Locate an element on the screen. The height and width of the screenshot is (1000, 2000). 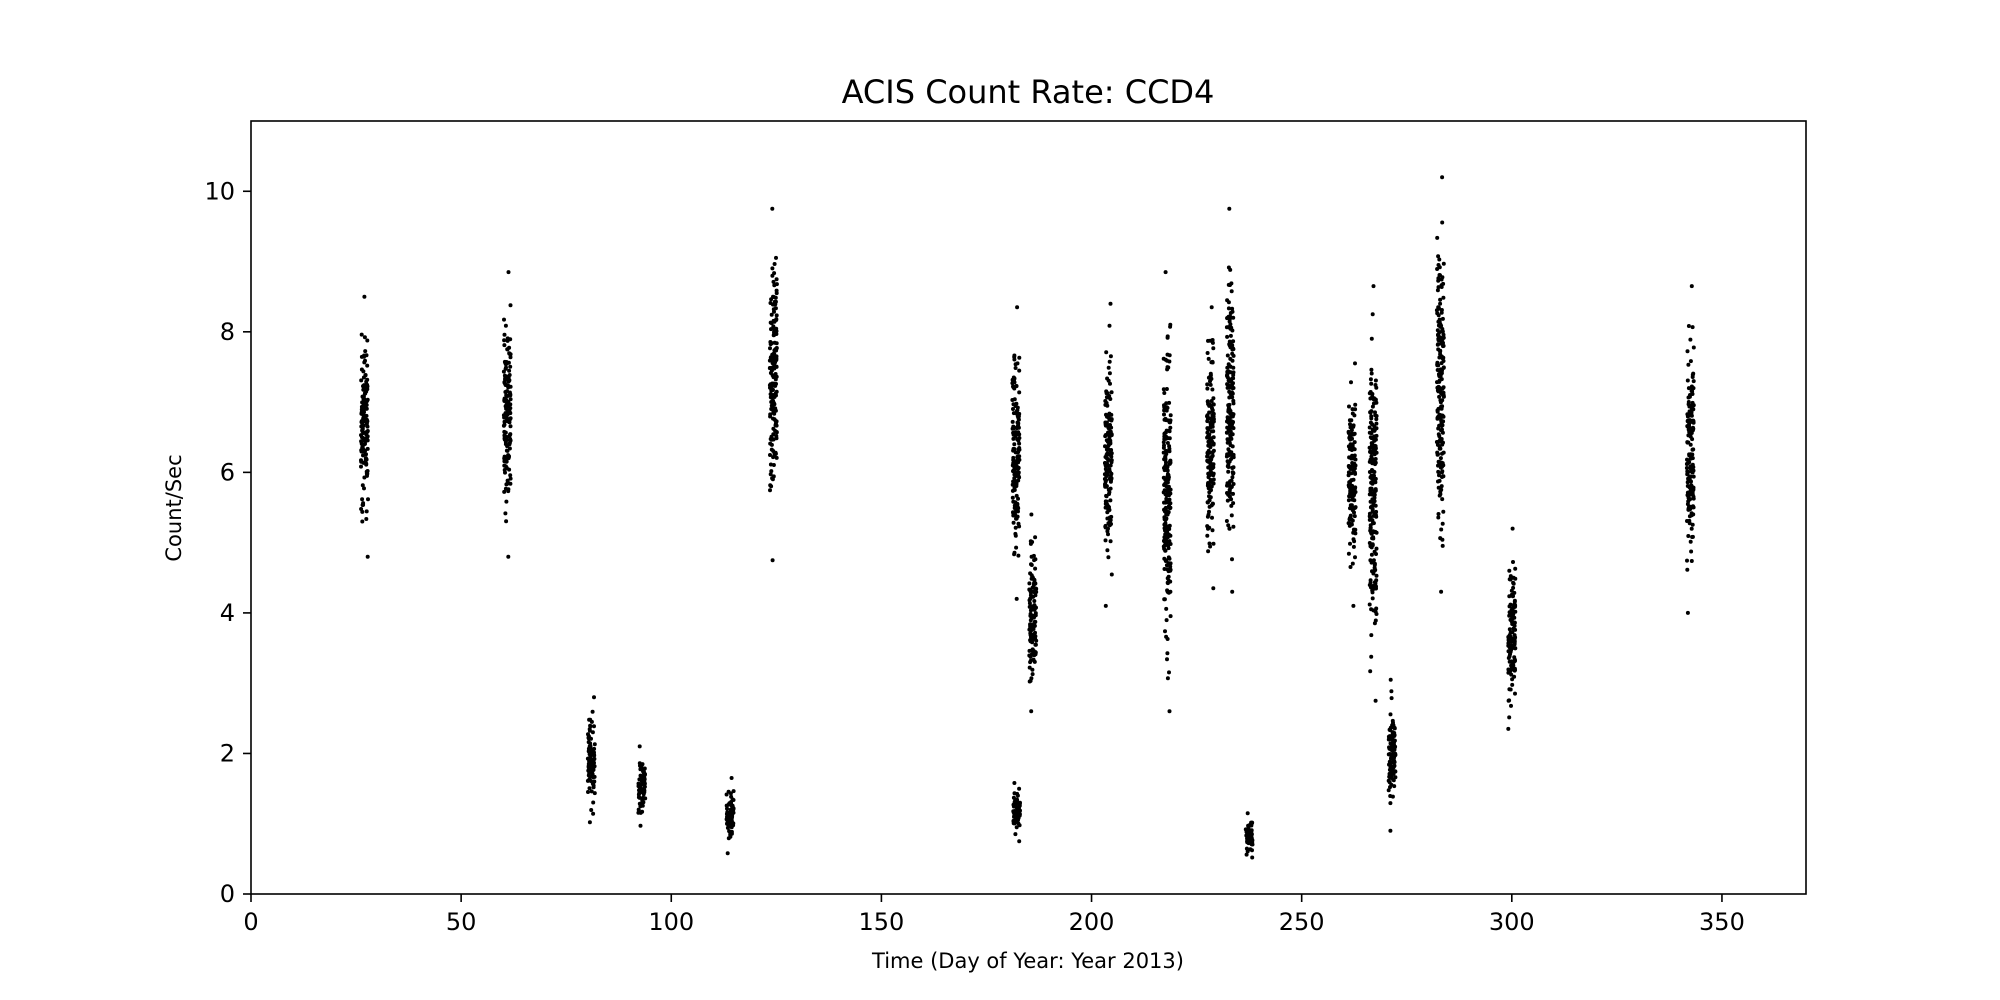
x-axis-ticks: 0 50 100 150 200 250 300 350 is located at coordinates (994, 915).